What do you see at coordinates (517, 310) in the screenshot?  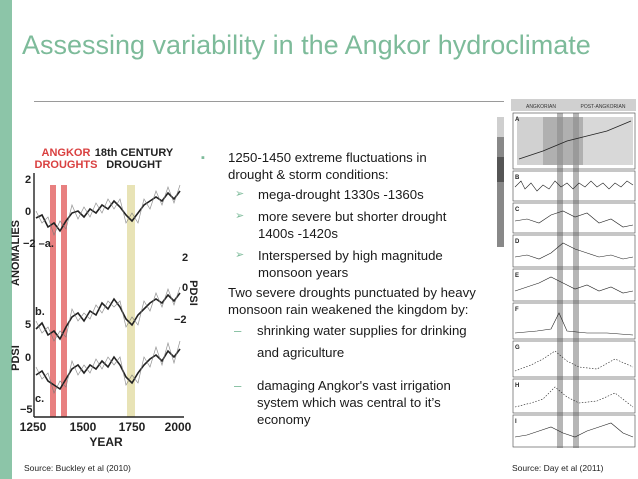 I see `panel-letter: F` at bounding box center [517, 310].